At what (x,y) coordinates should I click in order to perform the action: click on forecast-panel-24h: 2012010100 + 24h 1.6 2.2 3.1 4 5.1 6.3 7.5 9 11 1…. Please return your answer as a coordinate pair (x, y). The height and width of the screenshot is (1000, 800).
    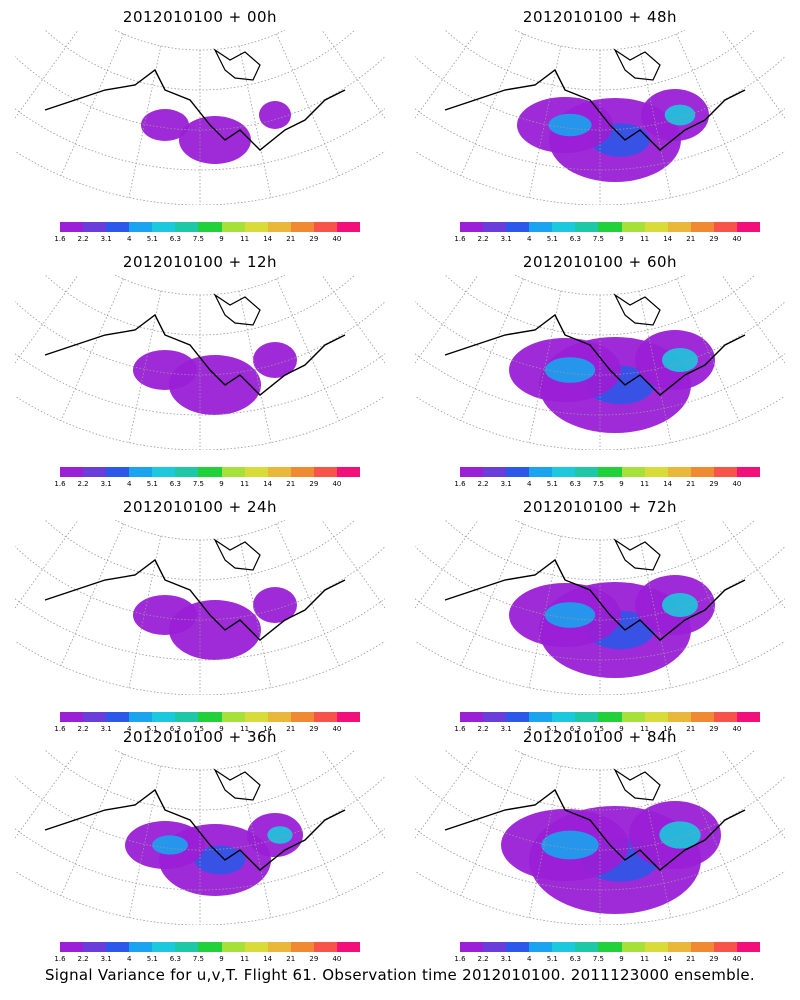
    Looking at the image, I should click on (200, 612).